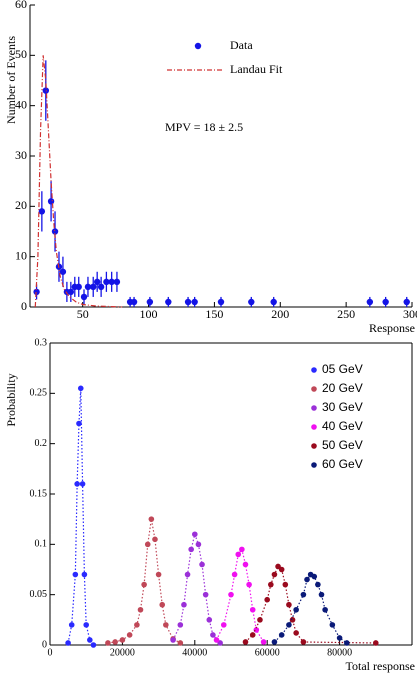 Image resolution: width=417 pixels, height=681 pixels. What do you see at coordinates (204, 127) in the screenshot?
I see `annotation: MPV = 18 ± 2.5` at bounding box center [204, 127].